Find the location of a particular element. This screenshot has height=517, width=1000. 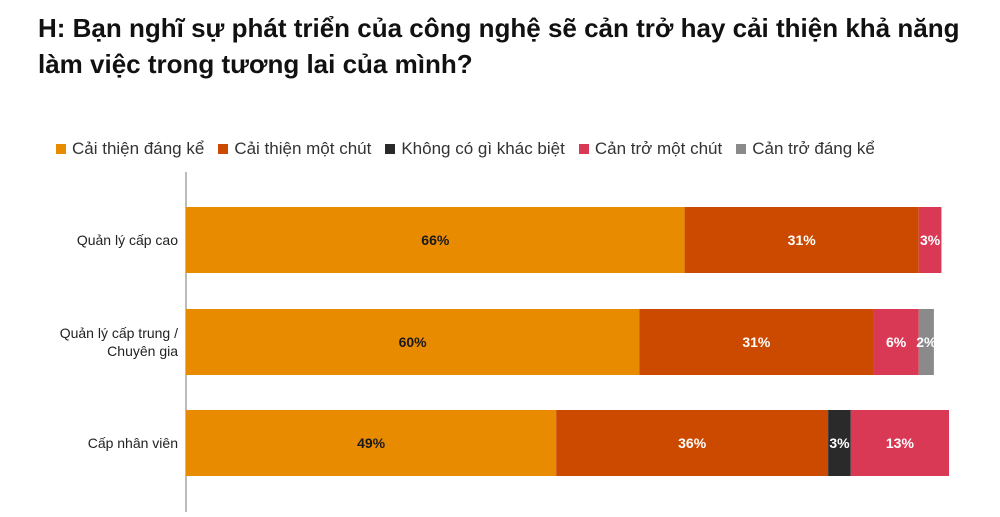

category-label: Cấp nhân viên is located at coordinates (133, 443).